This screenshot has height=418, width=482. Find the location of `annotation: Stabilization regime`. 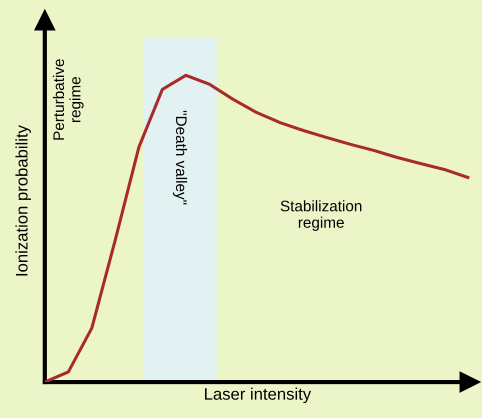

annotation: Stabilization regime is located at coordinates (321, 215).